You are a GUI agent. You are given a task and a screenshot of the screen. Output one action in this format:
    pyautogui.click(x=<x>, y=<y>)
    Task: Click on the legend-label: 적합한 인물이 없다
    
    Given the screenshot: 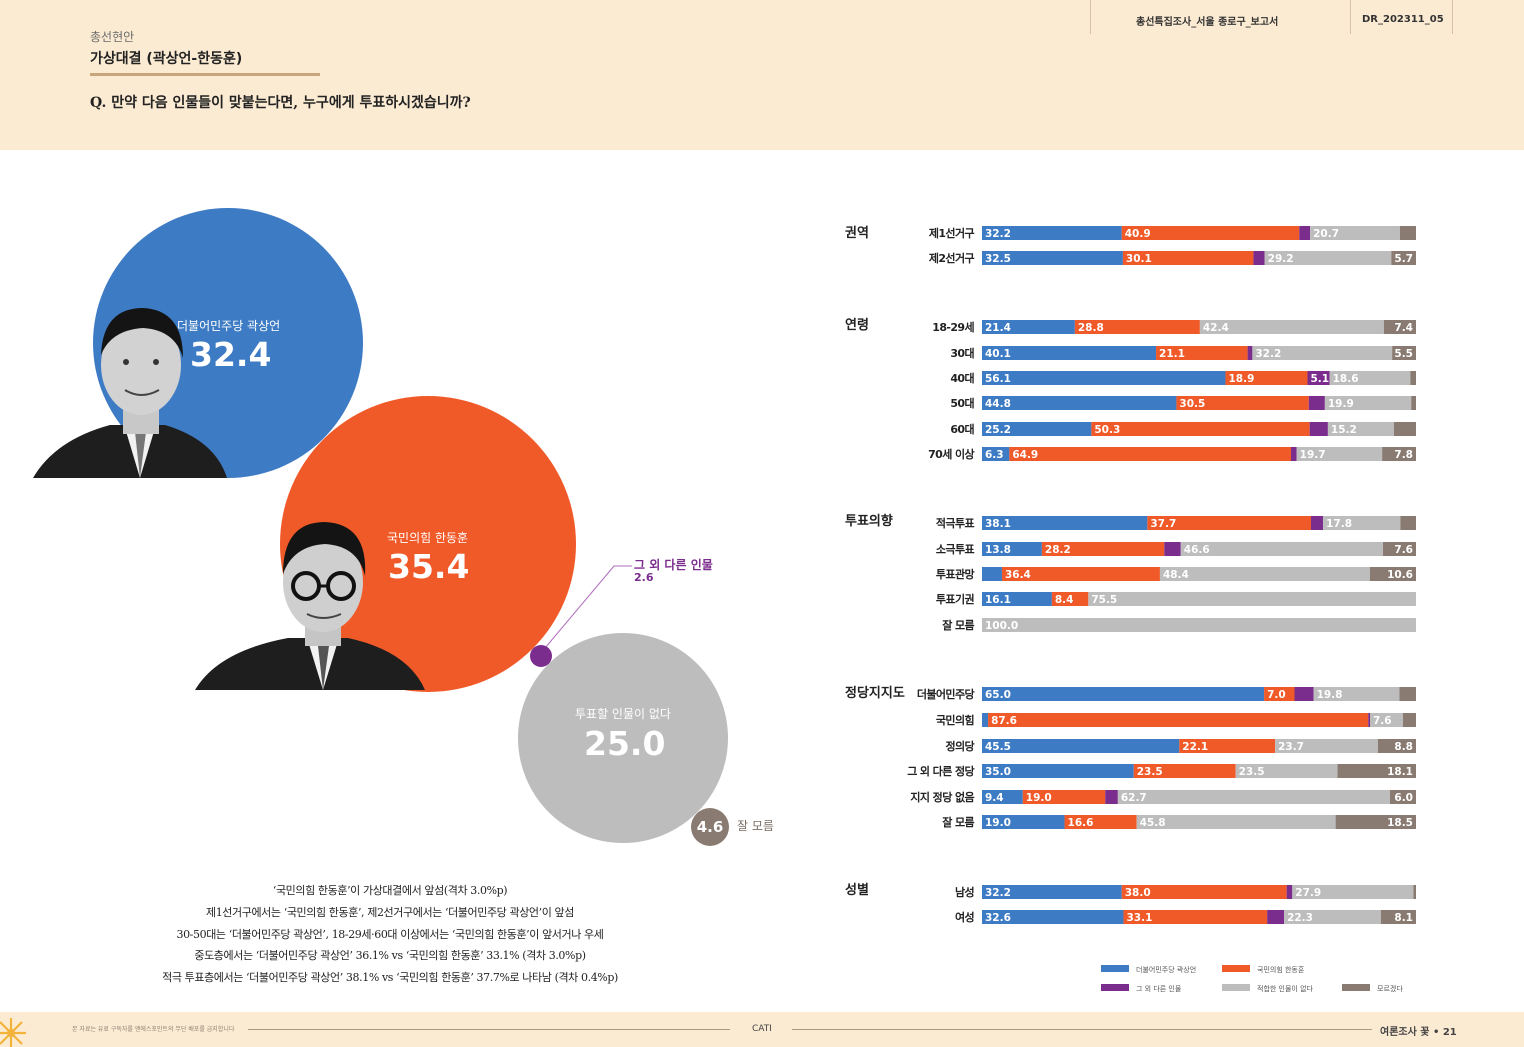 What is the action you would take?
    pyautogui.click(x=1285, y=988)
    